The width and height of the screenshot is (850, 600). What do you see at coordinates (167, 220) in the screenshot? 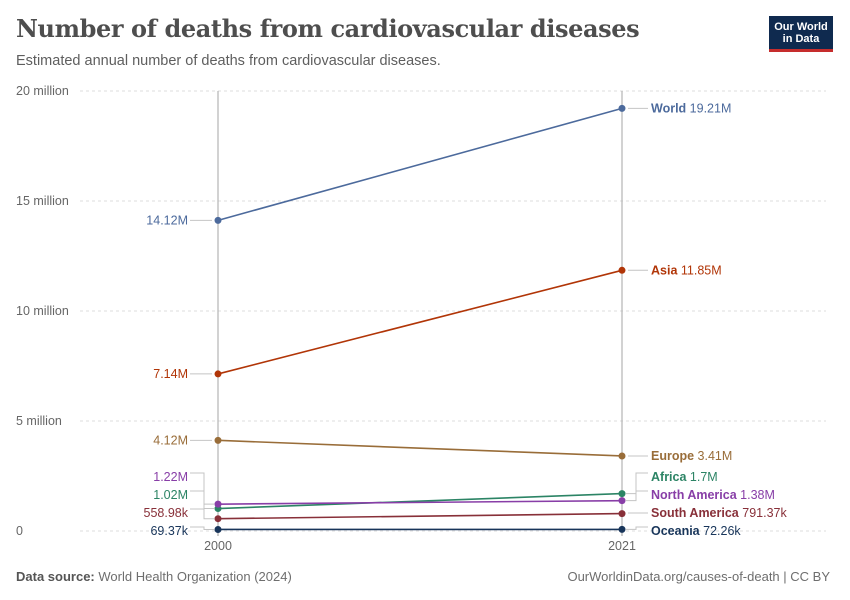
I see `start-value-label: 14.12M` at bounding box center [167, 220].